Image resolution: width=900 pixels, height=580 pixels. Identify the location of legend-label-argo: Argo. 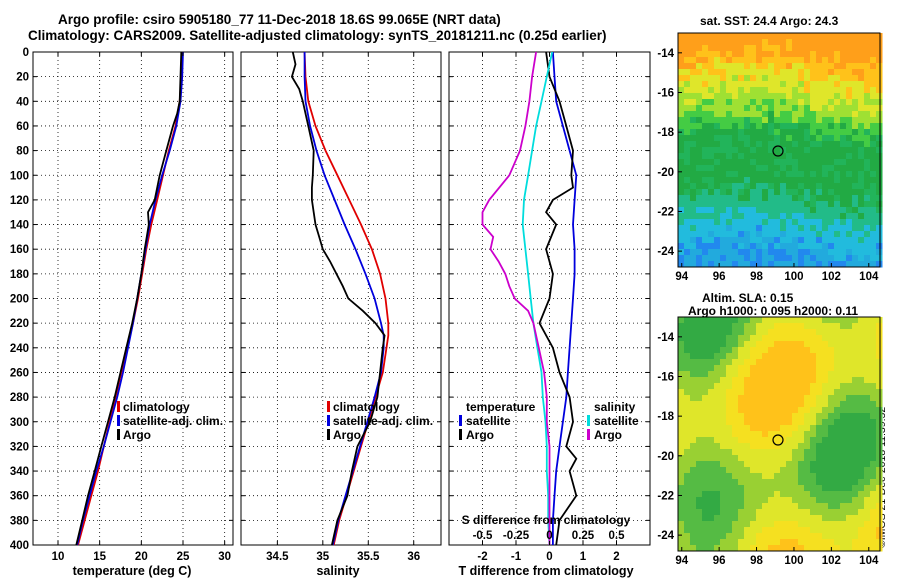
(137, 435).